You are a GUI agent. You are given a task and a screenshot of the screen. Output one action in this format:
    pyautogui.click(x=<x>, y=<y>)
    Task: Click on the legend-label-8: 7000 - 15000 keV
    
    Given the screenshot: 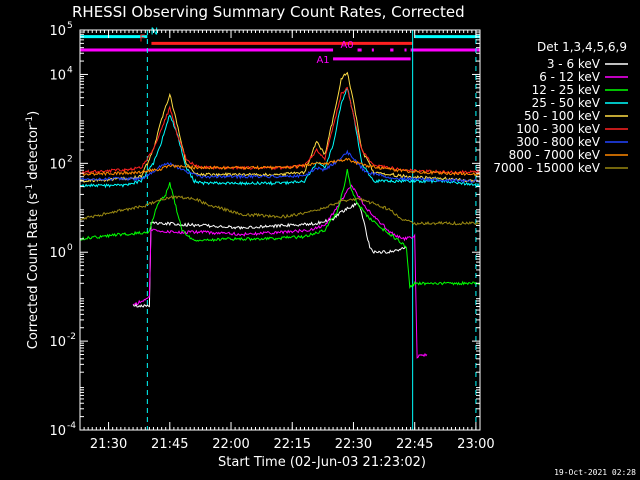 What is the action you would take?
    pyautogui.click(x=546, y=168)
    